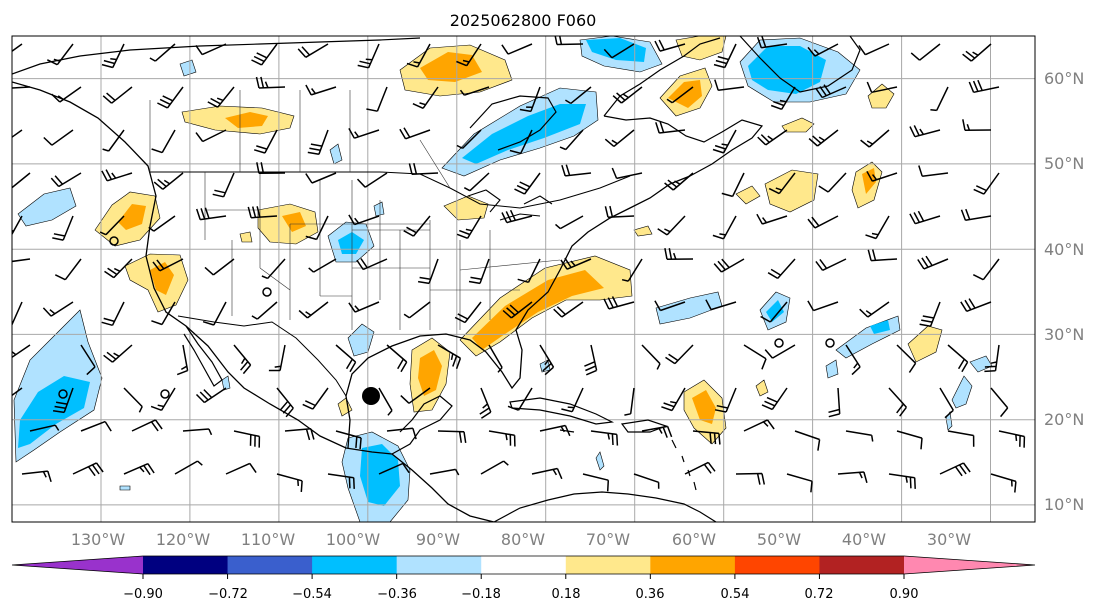 This screenshot has width=1105, height=615. Describe the element at coordinates (183, 539) in the screenshot. I see `lon-label: 120°W` at that location.